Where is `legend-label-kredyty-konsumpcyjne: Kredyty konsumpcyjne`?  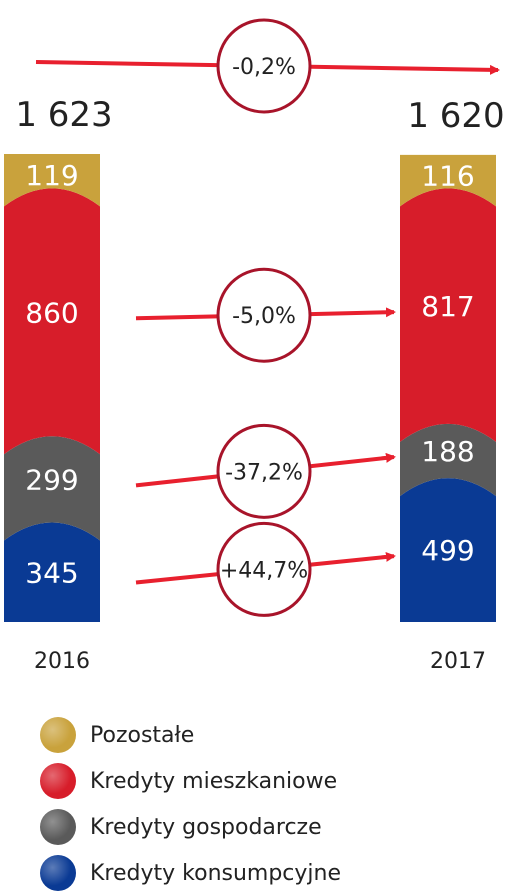
legend-label-kredyty-konsumpcyjne: Kredyty konsumpcyjne is located at coordinates (216, 873).